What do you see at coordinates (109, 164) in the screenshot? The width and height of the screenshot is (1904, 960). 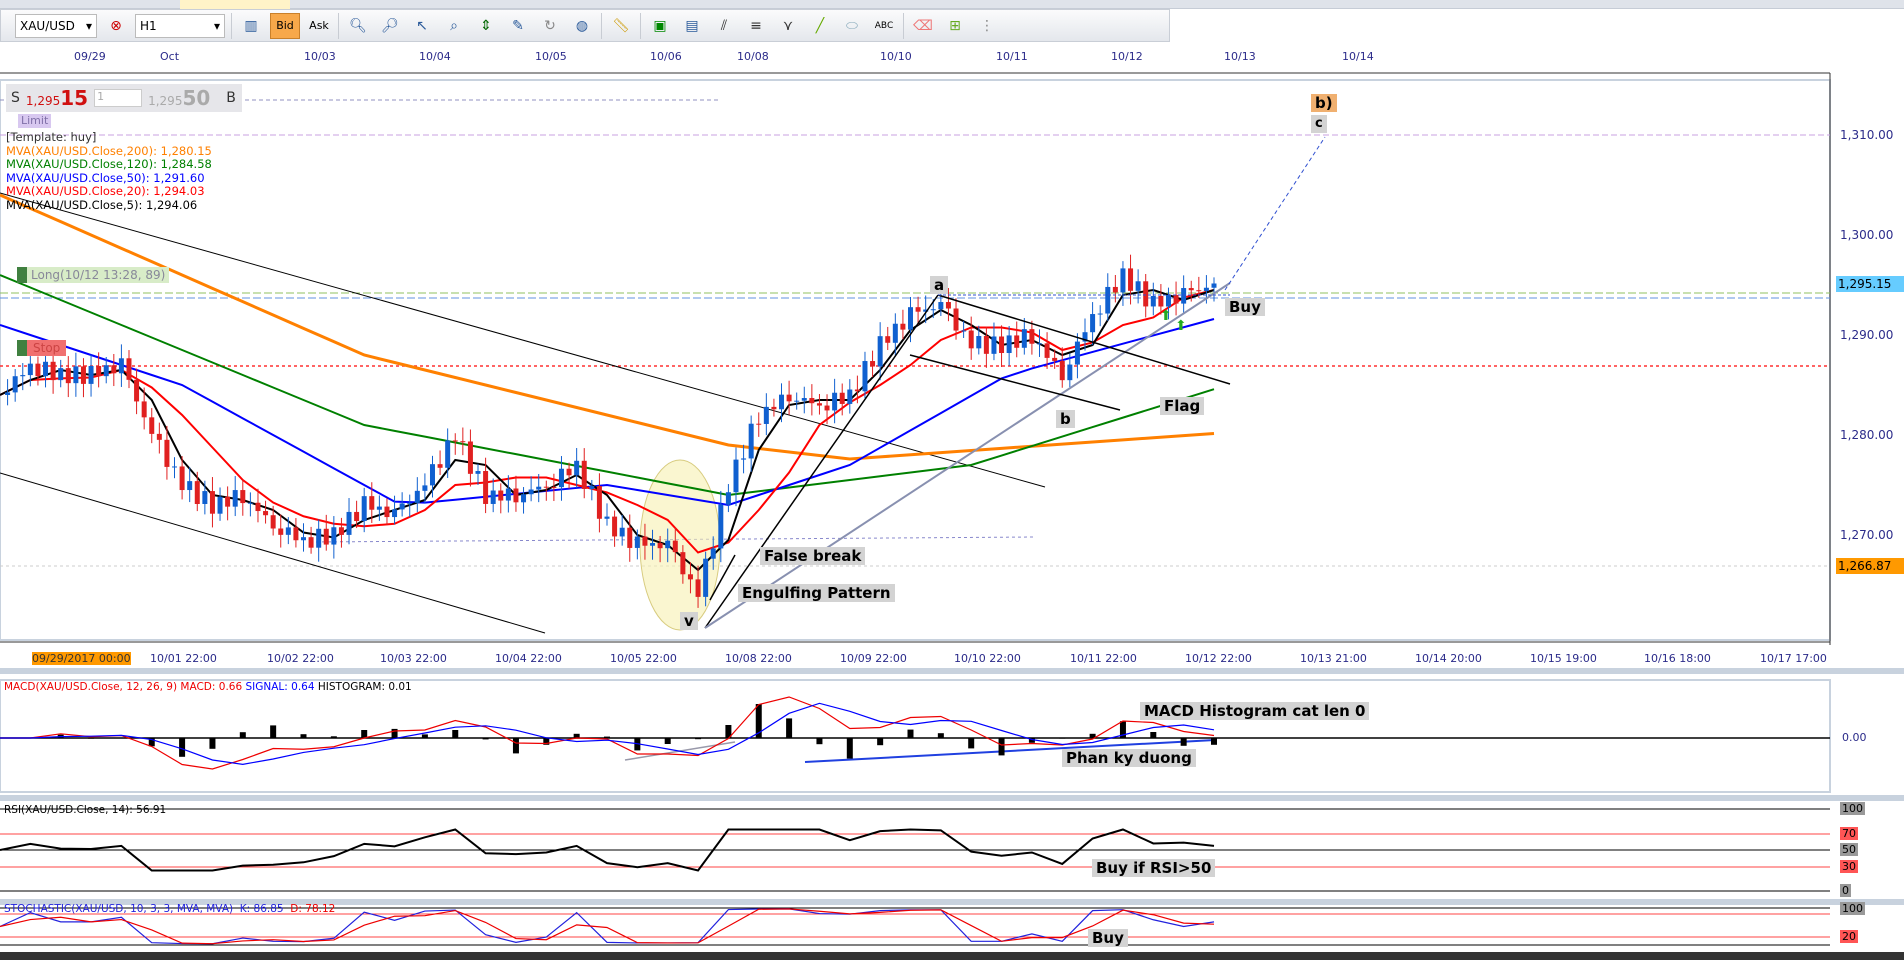 I see `legend-ma120: MVA(XAU/USD.Close,120): 1,284.58` at bounding box center [109, 164].